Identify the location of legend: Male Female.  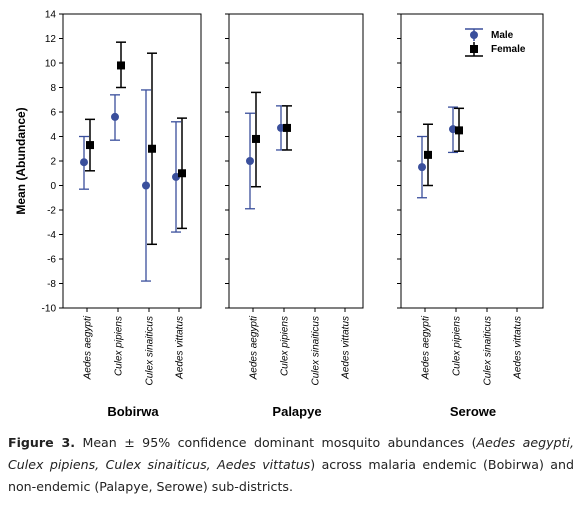
(495, 42).